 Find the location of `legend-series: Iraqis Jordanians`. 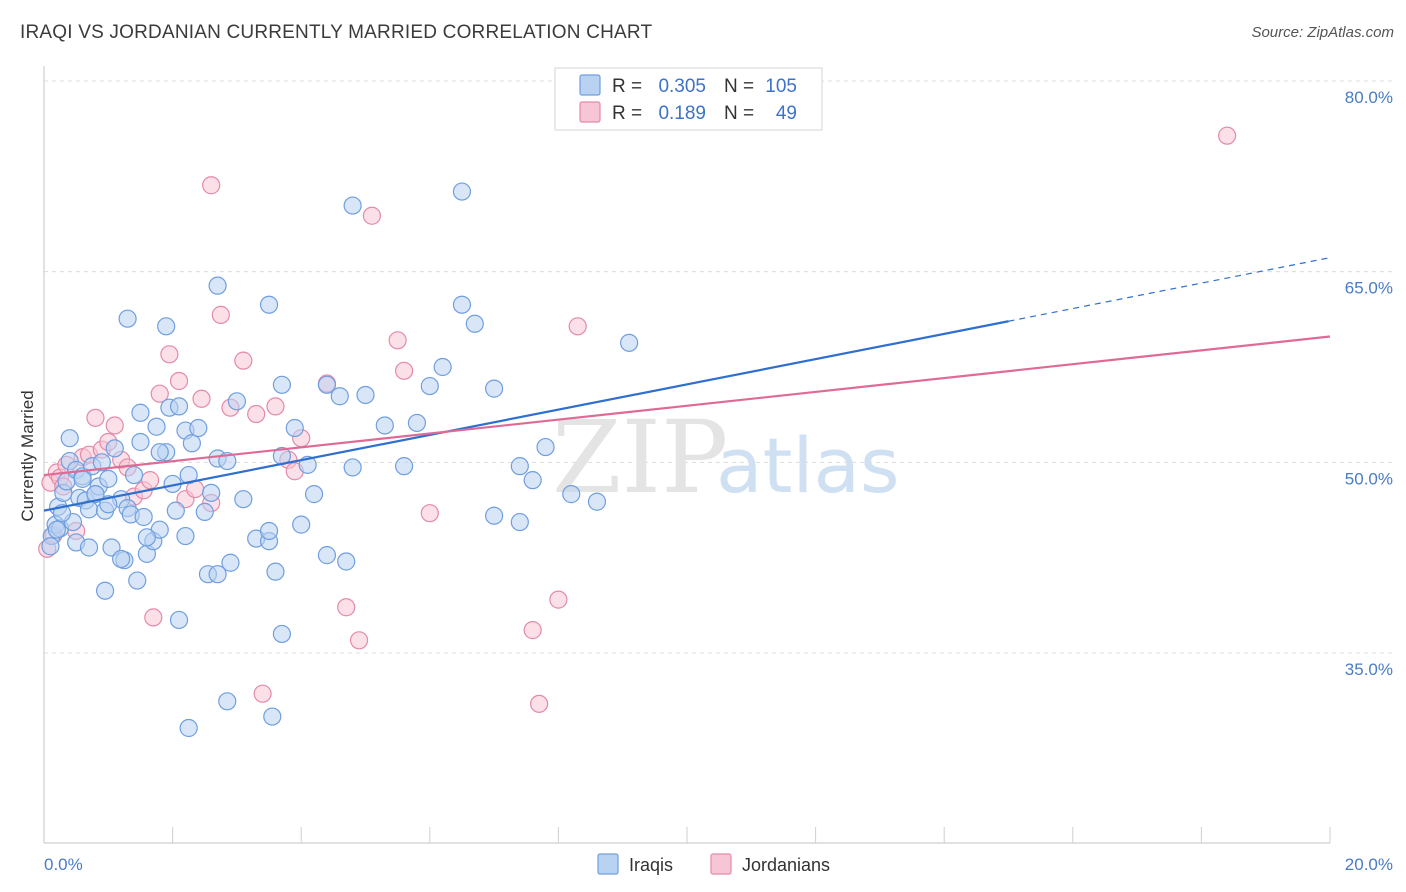

legend-series: Iraqis Jordanians is located at coordinates (713, 864).